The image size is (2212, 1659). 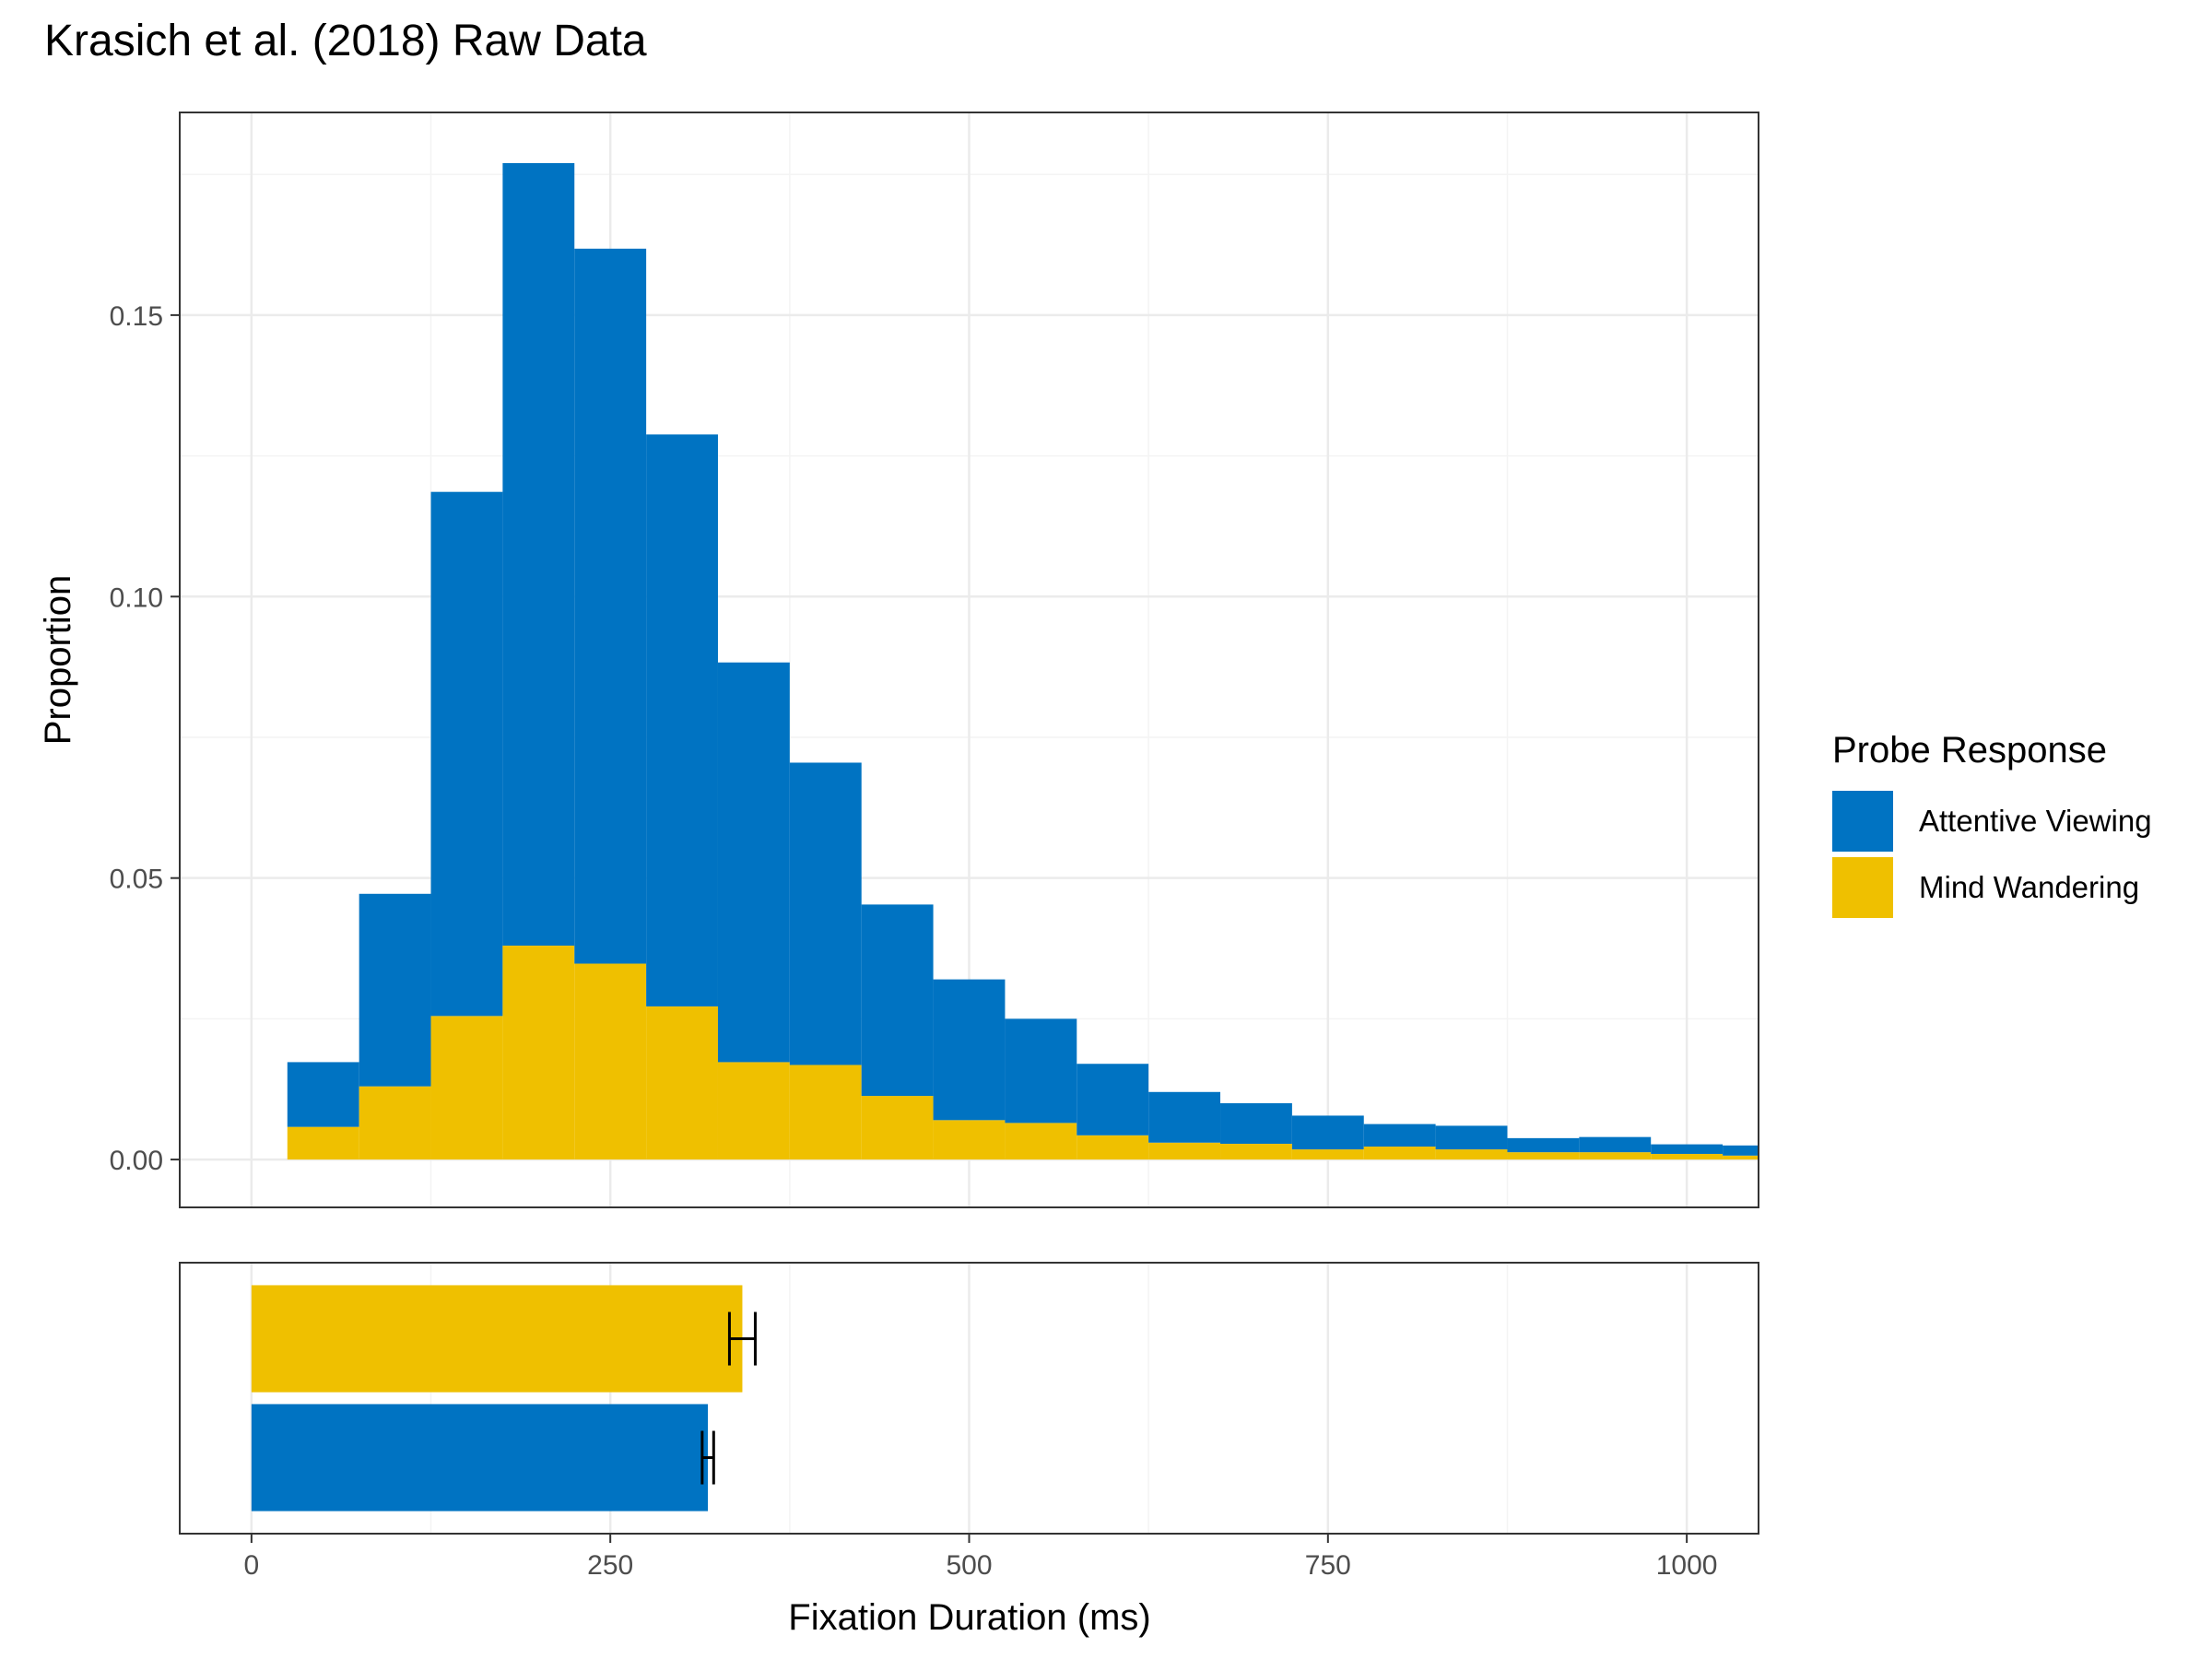 I want to click on x-tick-label: 500, so click(x=969, y=1565).